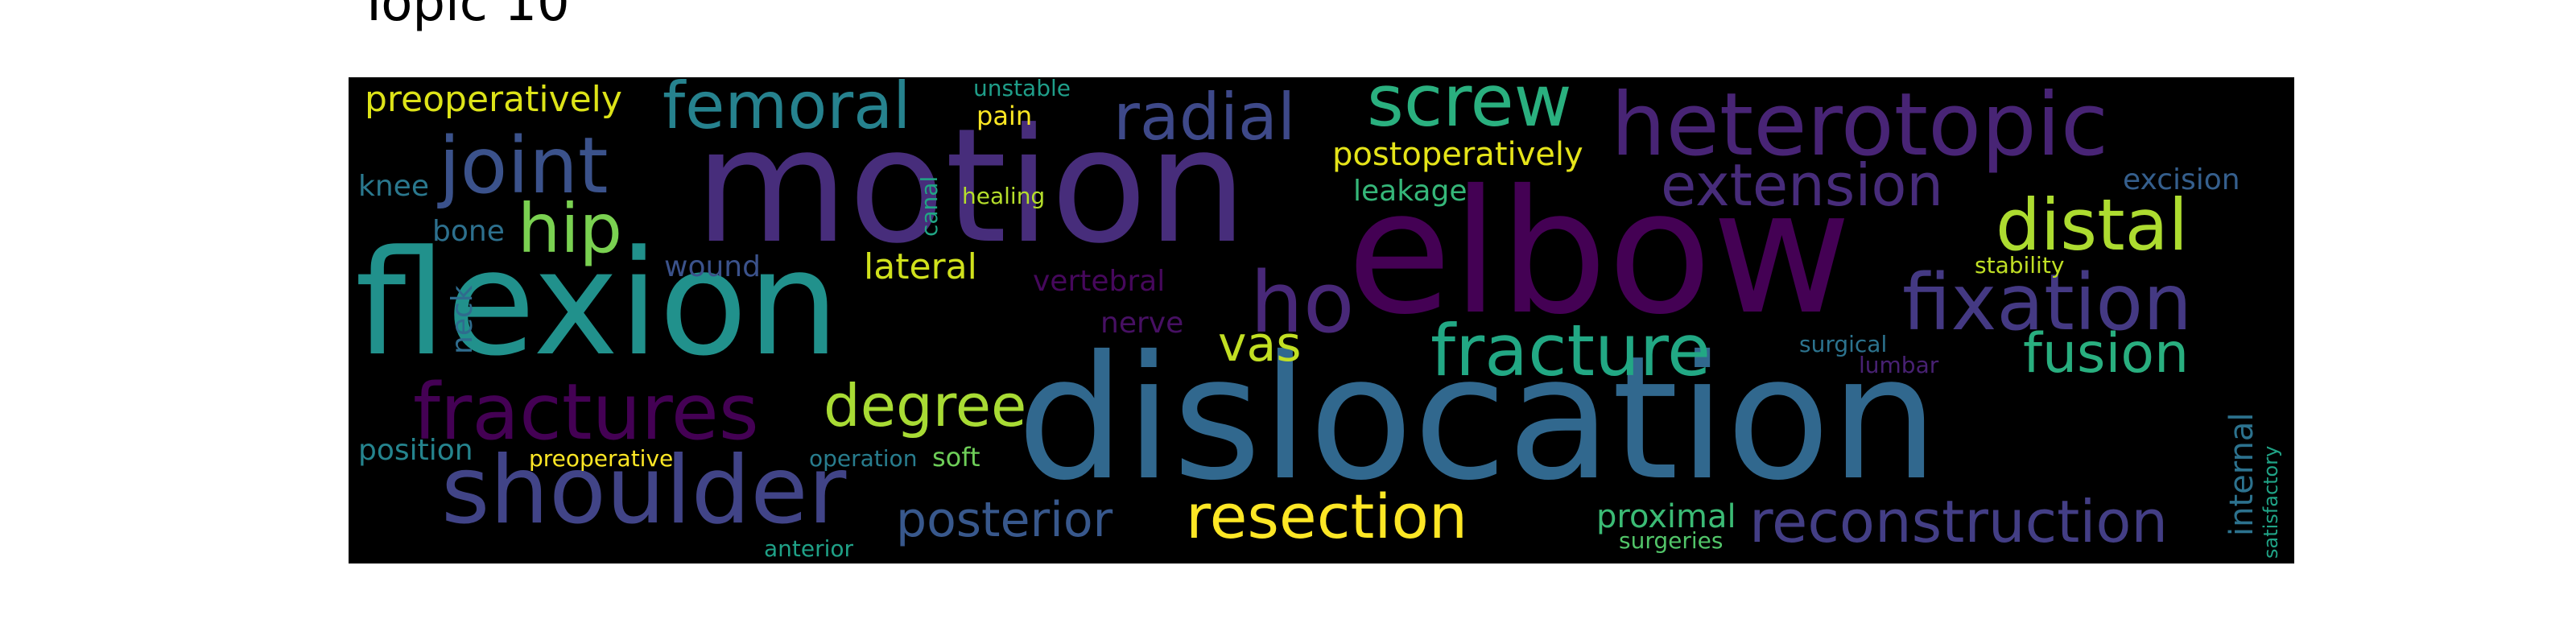  What do you see at coordinates (712, 266) in the screenshot?
I see `word-wound: wound` at bounding box center [712, 266].